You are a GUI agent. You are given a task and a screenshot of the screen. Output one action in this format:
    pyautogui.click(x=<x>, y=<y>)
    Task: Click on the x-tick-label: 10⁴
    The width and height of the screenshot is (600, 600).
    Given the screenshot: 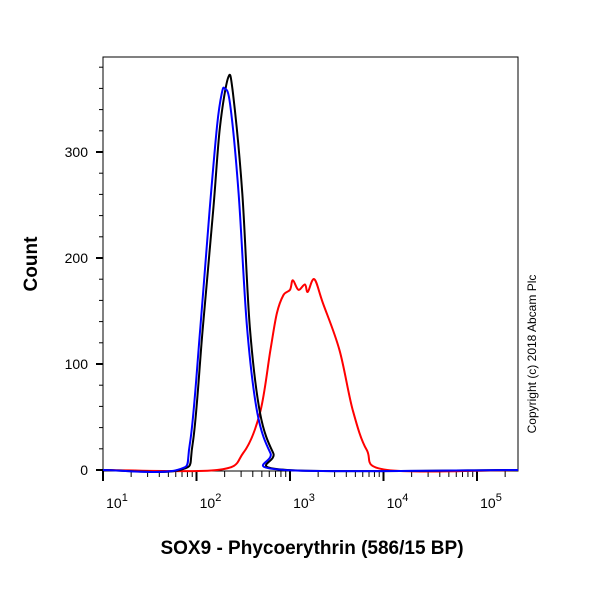 What is the action you would take?
    pyautogui.click(x=398, y=501)
    